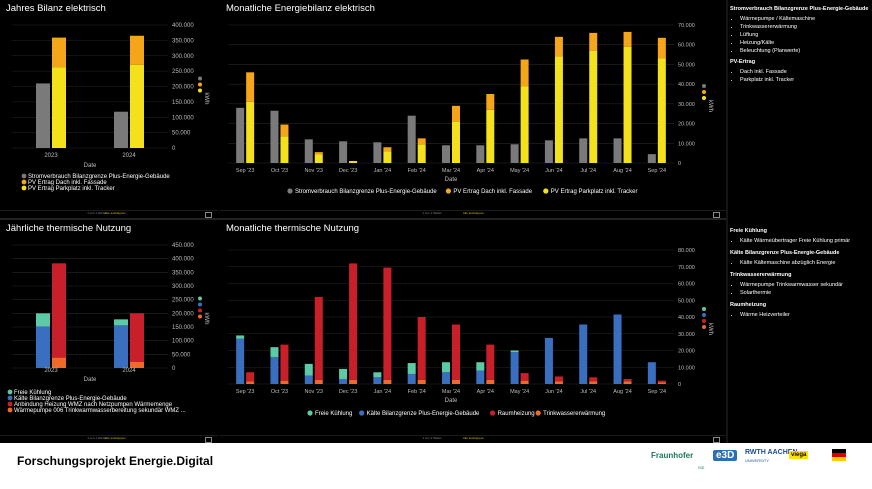  I want to click on side-list-item: Lüftung, so click(806, 35).